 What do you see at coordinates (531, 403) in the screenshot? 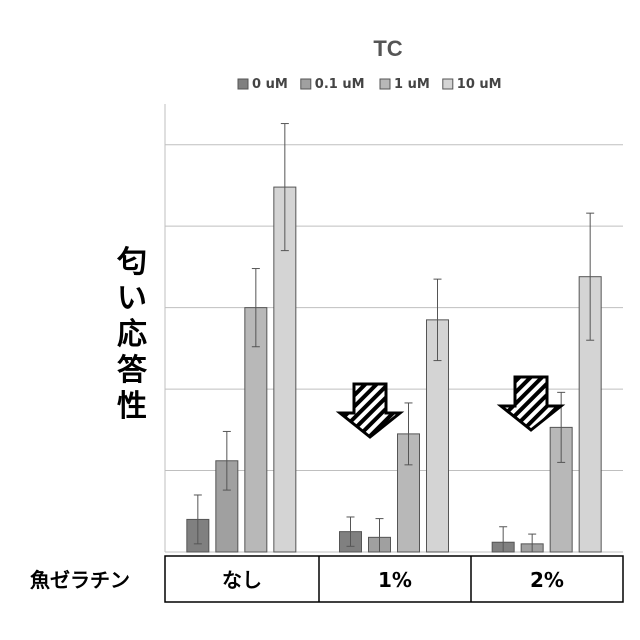
I see `down-arrow-2-percent` at bounding box center [531, 403].